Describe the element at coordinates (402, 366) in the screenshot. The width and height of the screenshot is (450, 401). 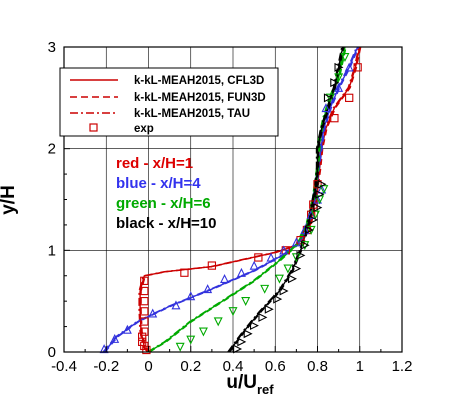
I see `x-tick-label: 1.2` at that location.